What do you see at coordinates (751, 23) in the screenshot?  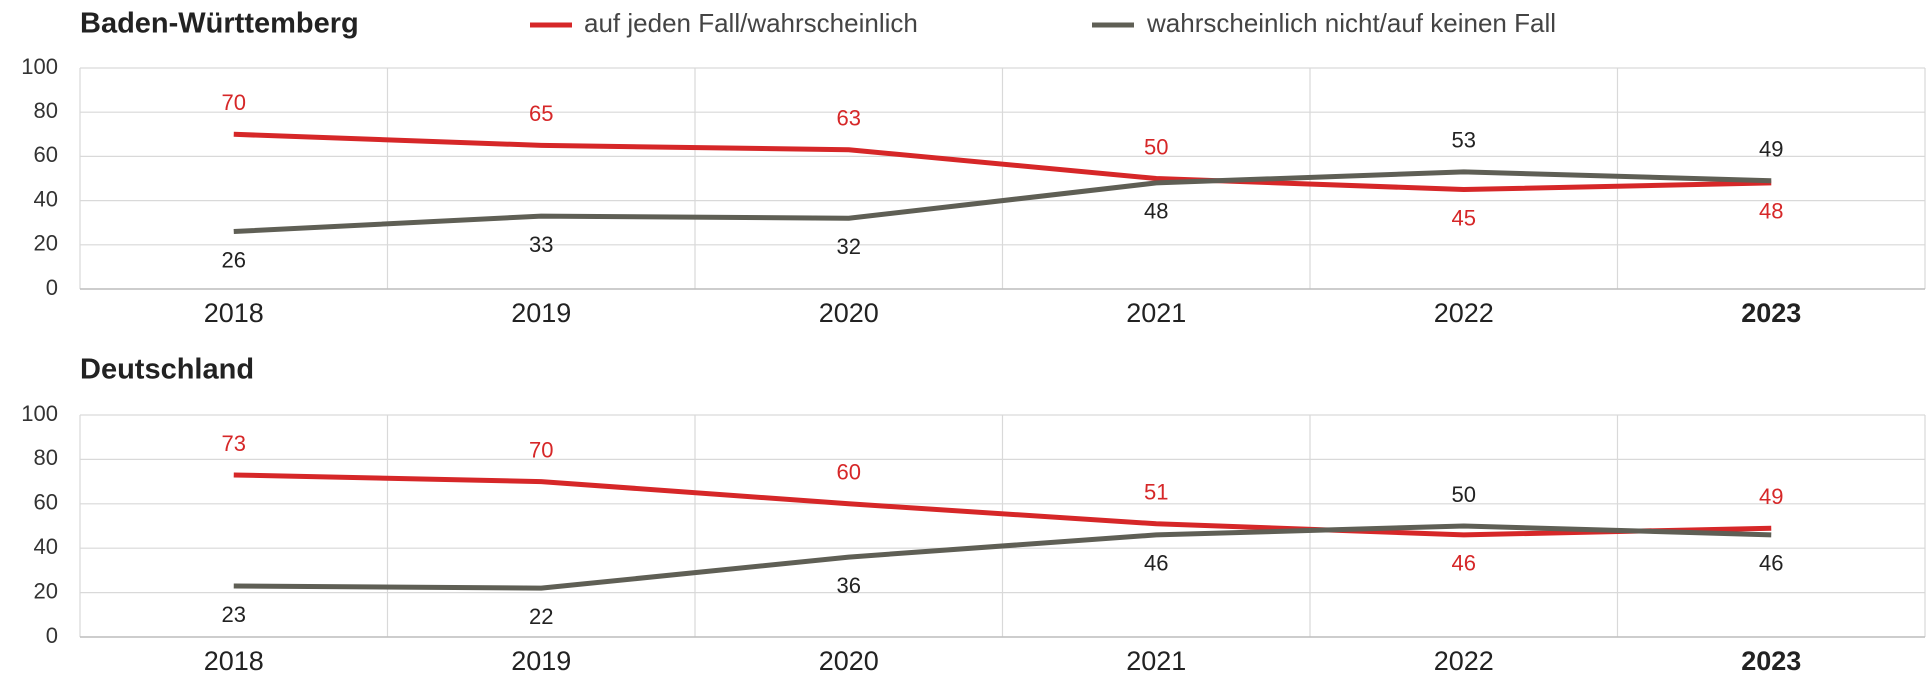 I see `legend-label: auf jeden Fall/wahrscheinlich` at bounding box center [751, 23].